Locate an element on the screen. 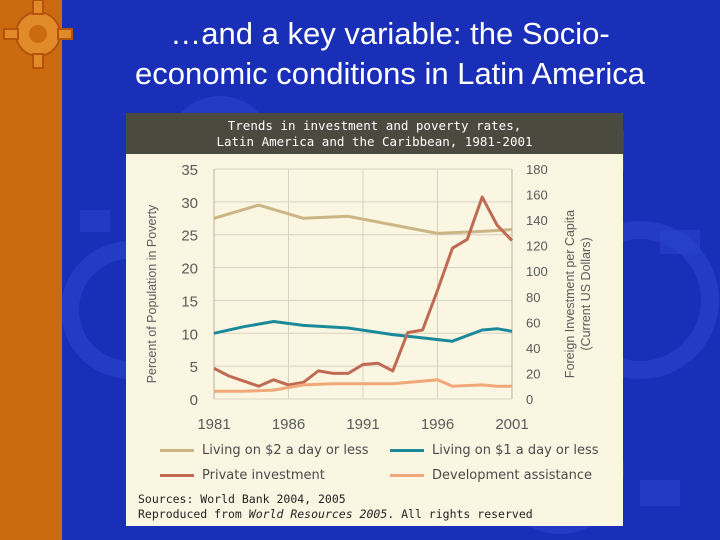  series-line-two-dollar is located at coordinates (363, 219).